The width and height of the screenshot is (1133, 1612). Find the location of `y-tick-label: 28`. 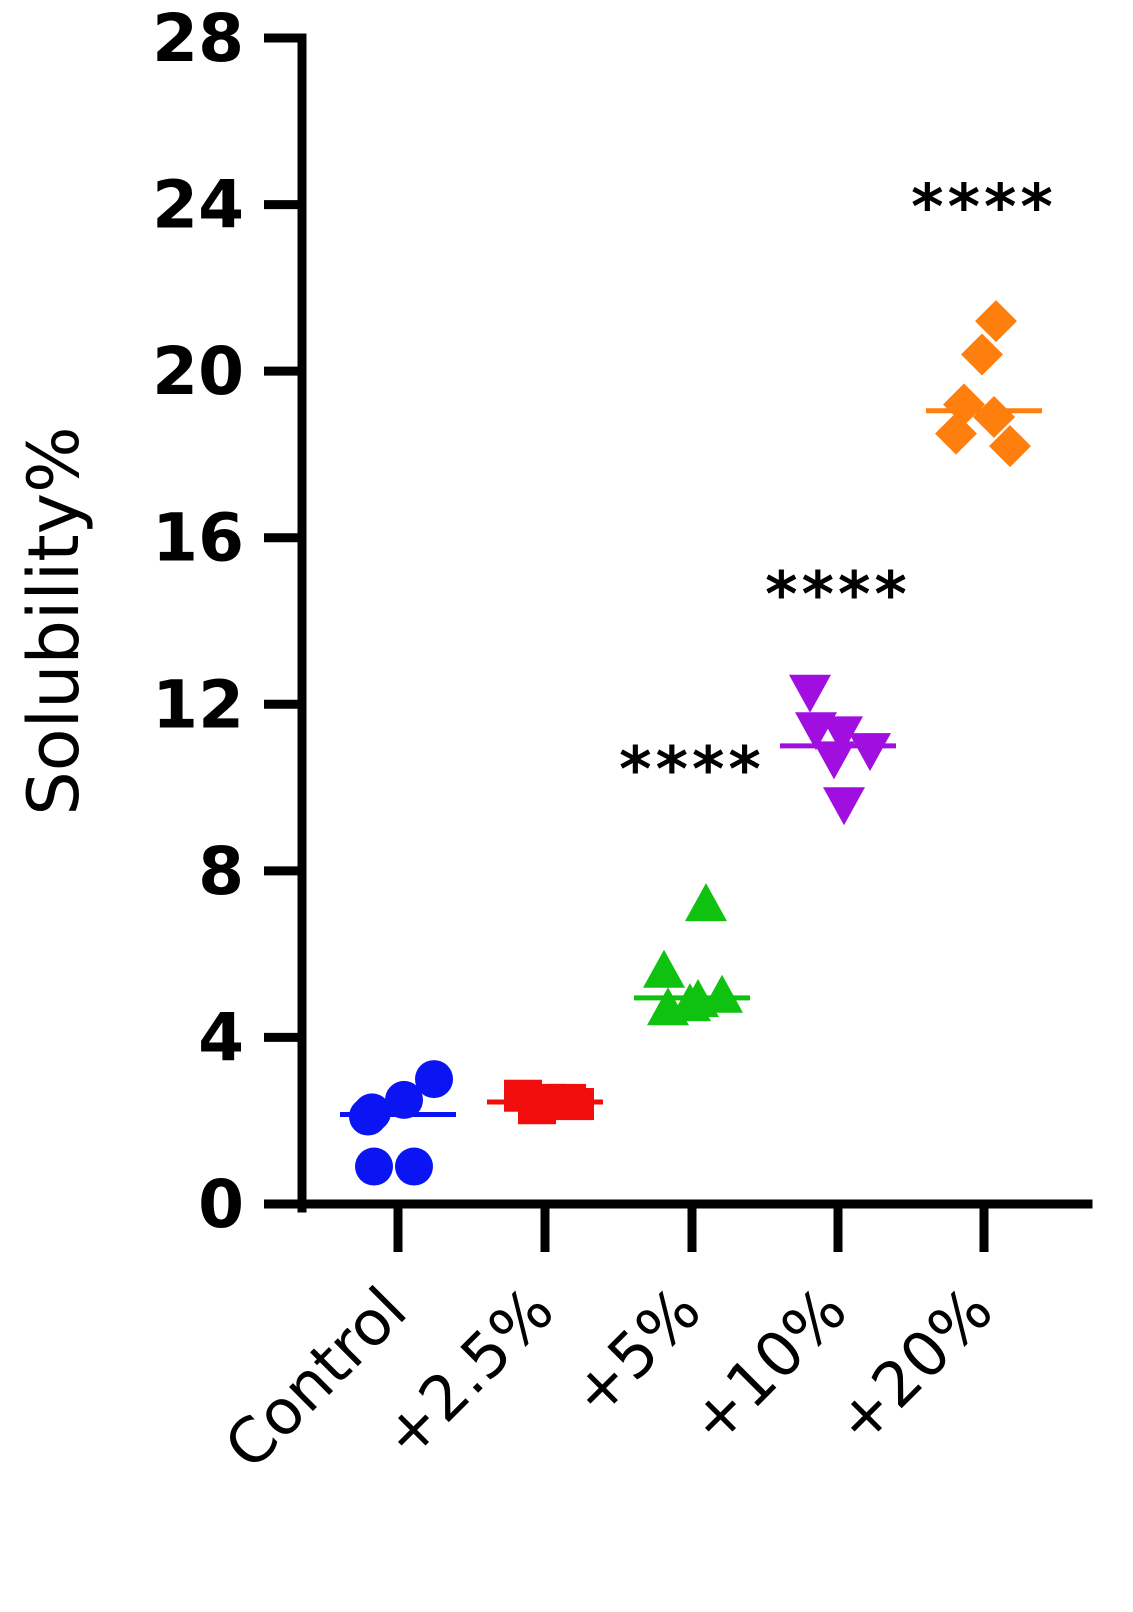

y-tick-label: 28 is located at coordinates (198, 38).